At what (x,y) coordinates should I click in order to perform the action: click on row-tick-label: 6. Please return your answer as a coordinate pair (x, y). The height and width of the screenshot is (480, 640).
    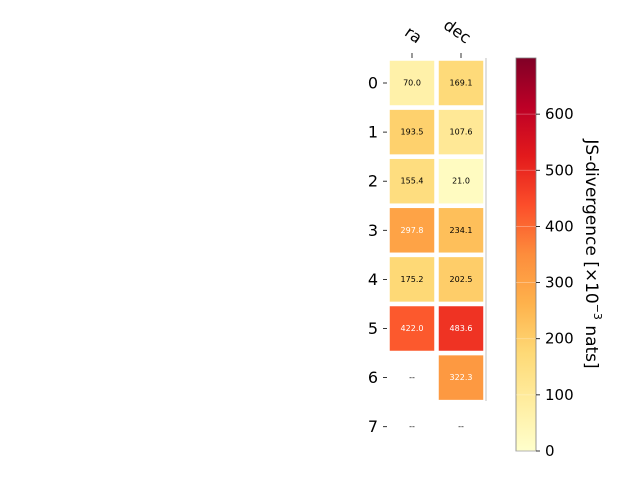
    Looking at the image, I should click on (373, 377).